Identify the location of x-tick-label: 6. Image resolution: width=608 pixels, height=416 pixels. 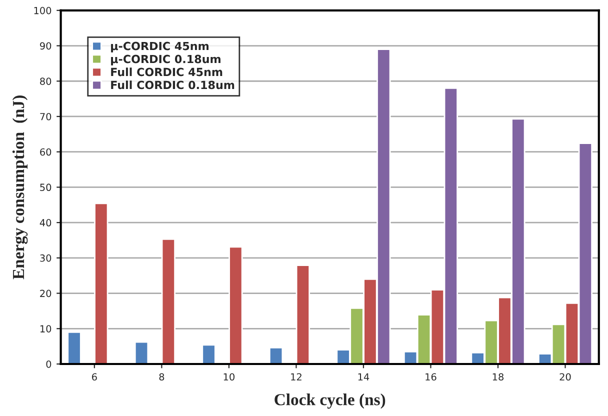
(94, 377).